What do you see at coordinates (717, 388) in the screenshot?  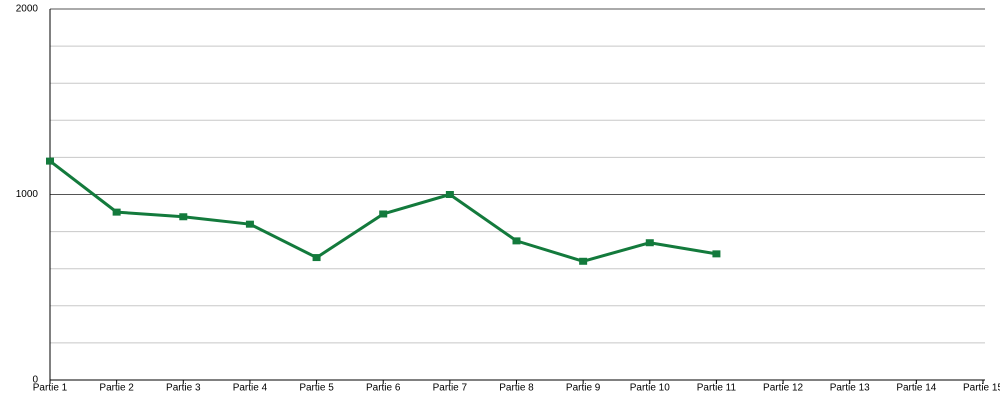 I see `x-tick-label: Partie 11` at bounding box center [717, 388].